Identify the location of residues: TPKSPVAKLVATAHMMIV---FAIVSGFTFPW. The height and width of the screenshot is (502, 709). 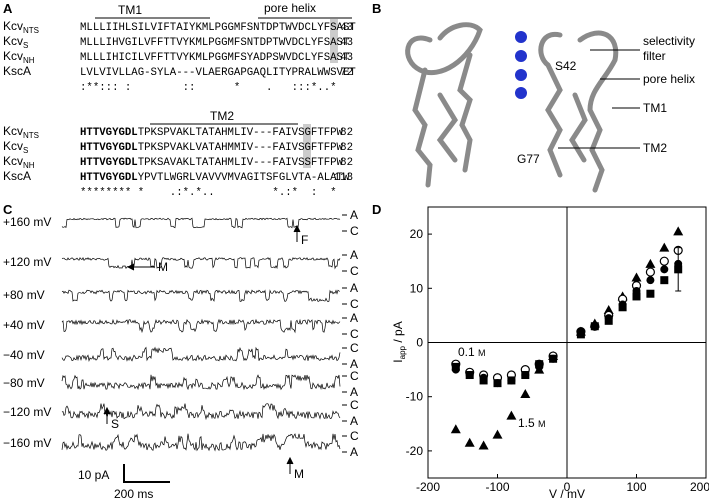
(241, 148).